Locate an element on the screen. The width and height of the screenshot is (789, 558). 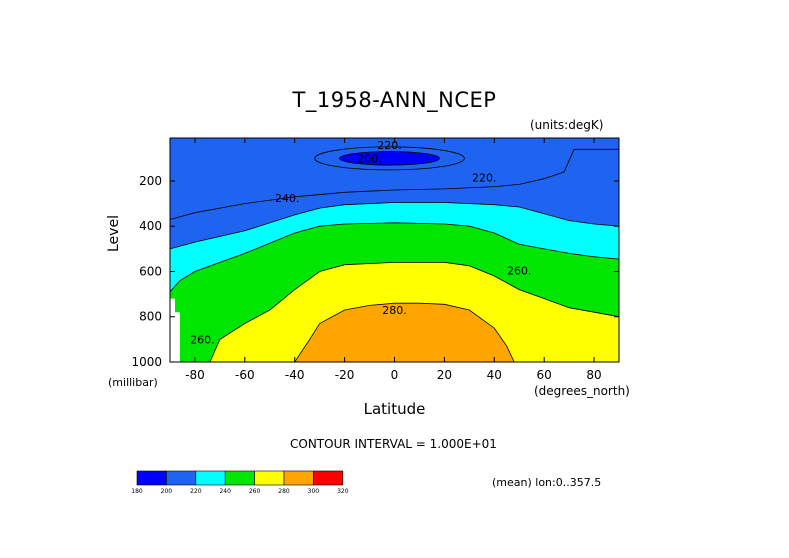
x-tick-label: 80 is located at coordinates (593, 375).